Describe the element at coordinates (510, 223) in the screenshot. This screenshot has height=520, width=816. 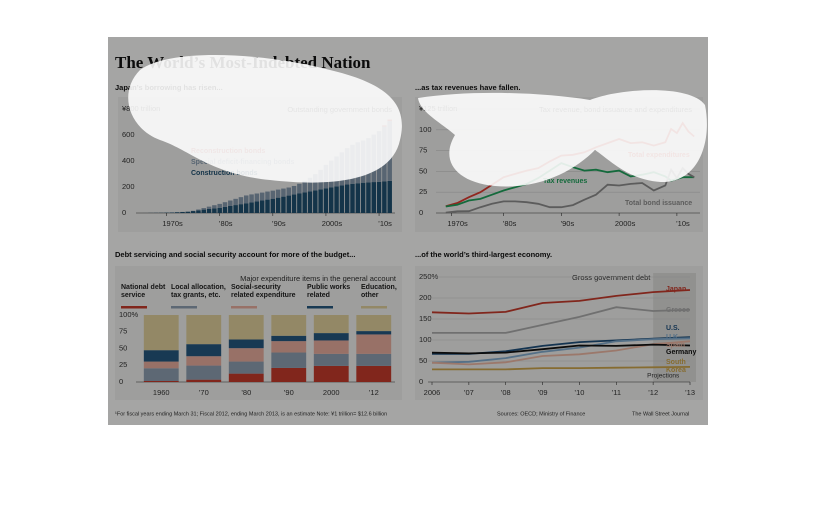
I see `x-tick-label: ’80s` at that location.